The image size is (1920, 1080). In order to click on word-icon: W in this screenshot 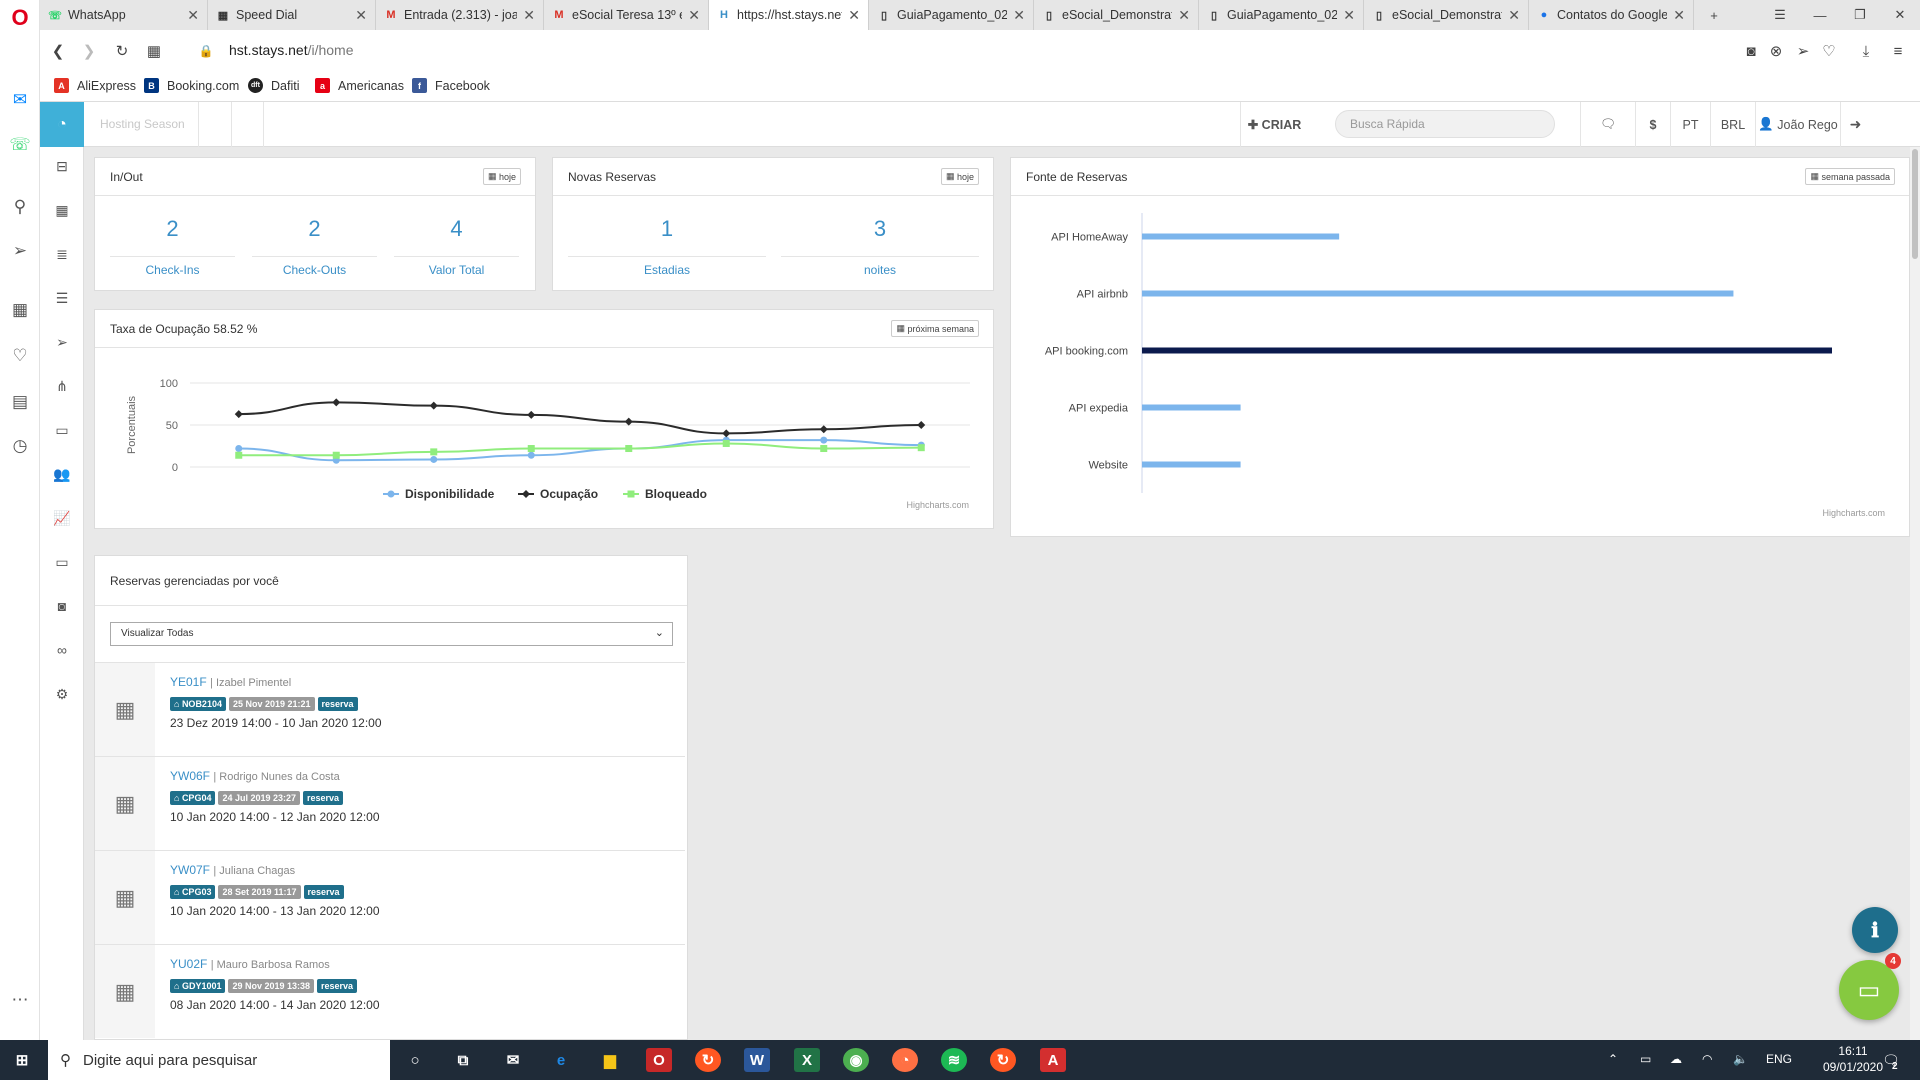, I will do `click(757, 1060)`.